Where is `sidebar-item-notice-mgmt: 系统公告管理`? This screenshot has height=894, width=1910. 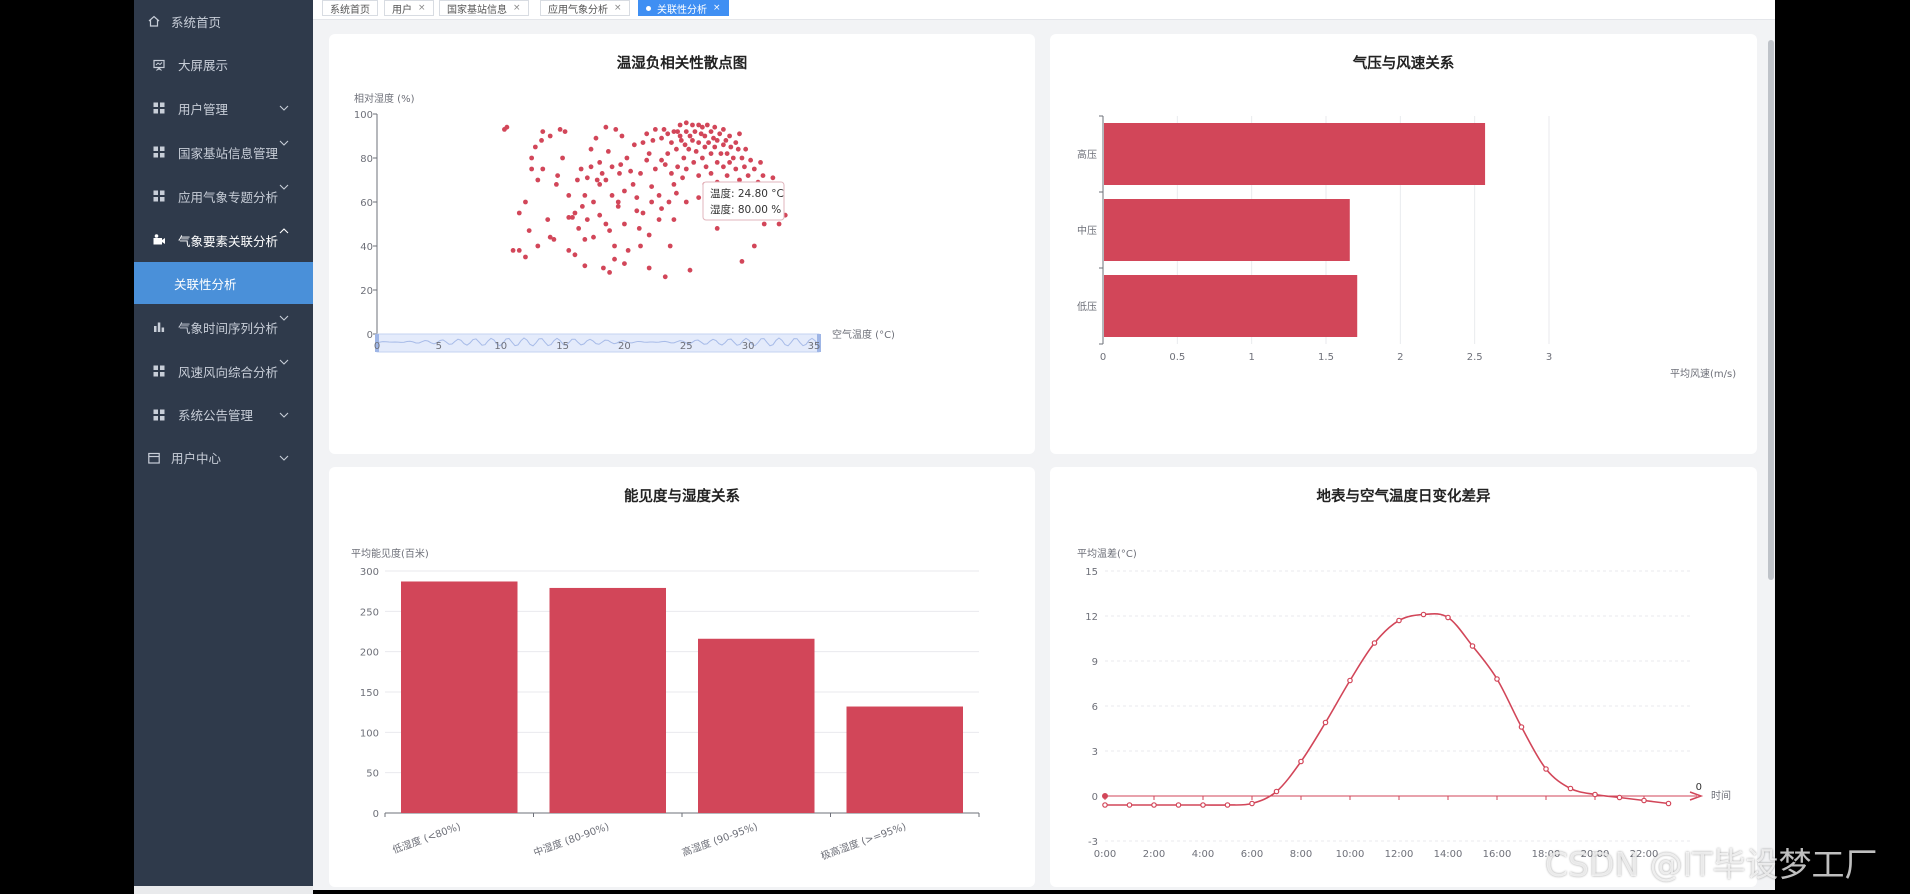 sidebar-item-notice-mgmt: 系统公告管理 is located at coordinates (223, 414).